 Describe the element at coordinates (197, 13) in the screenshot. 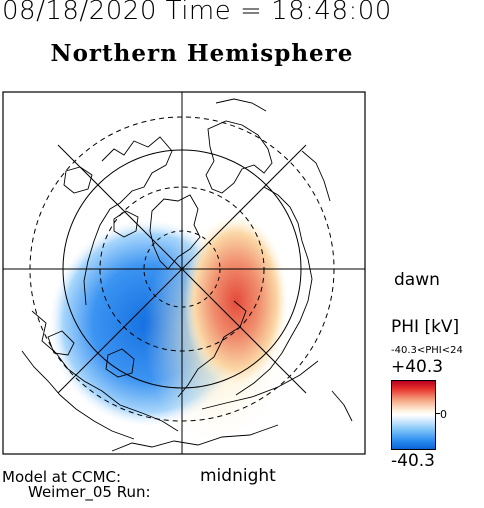

I see `datetime-title: 08/18/2020 Time = 18:48:00` at that location.